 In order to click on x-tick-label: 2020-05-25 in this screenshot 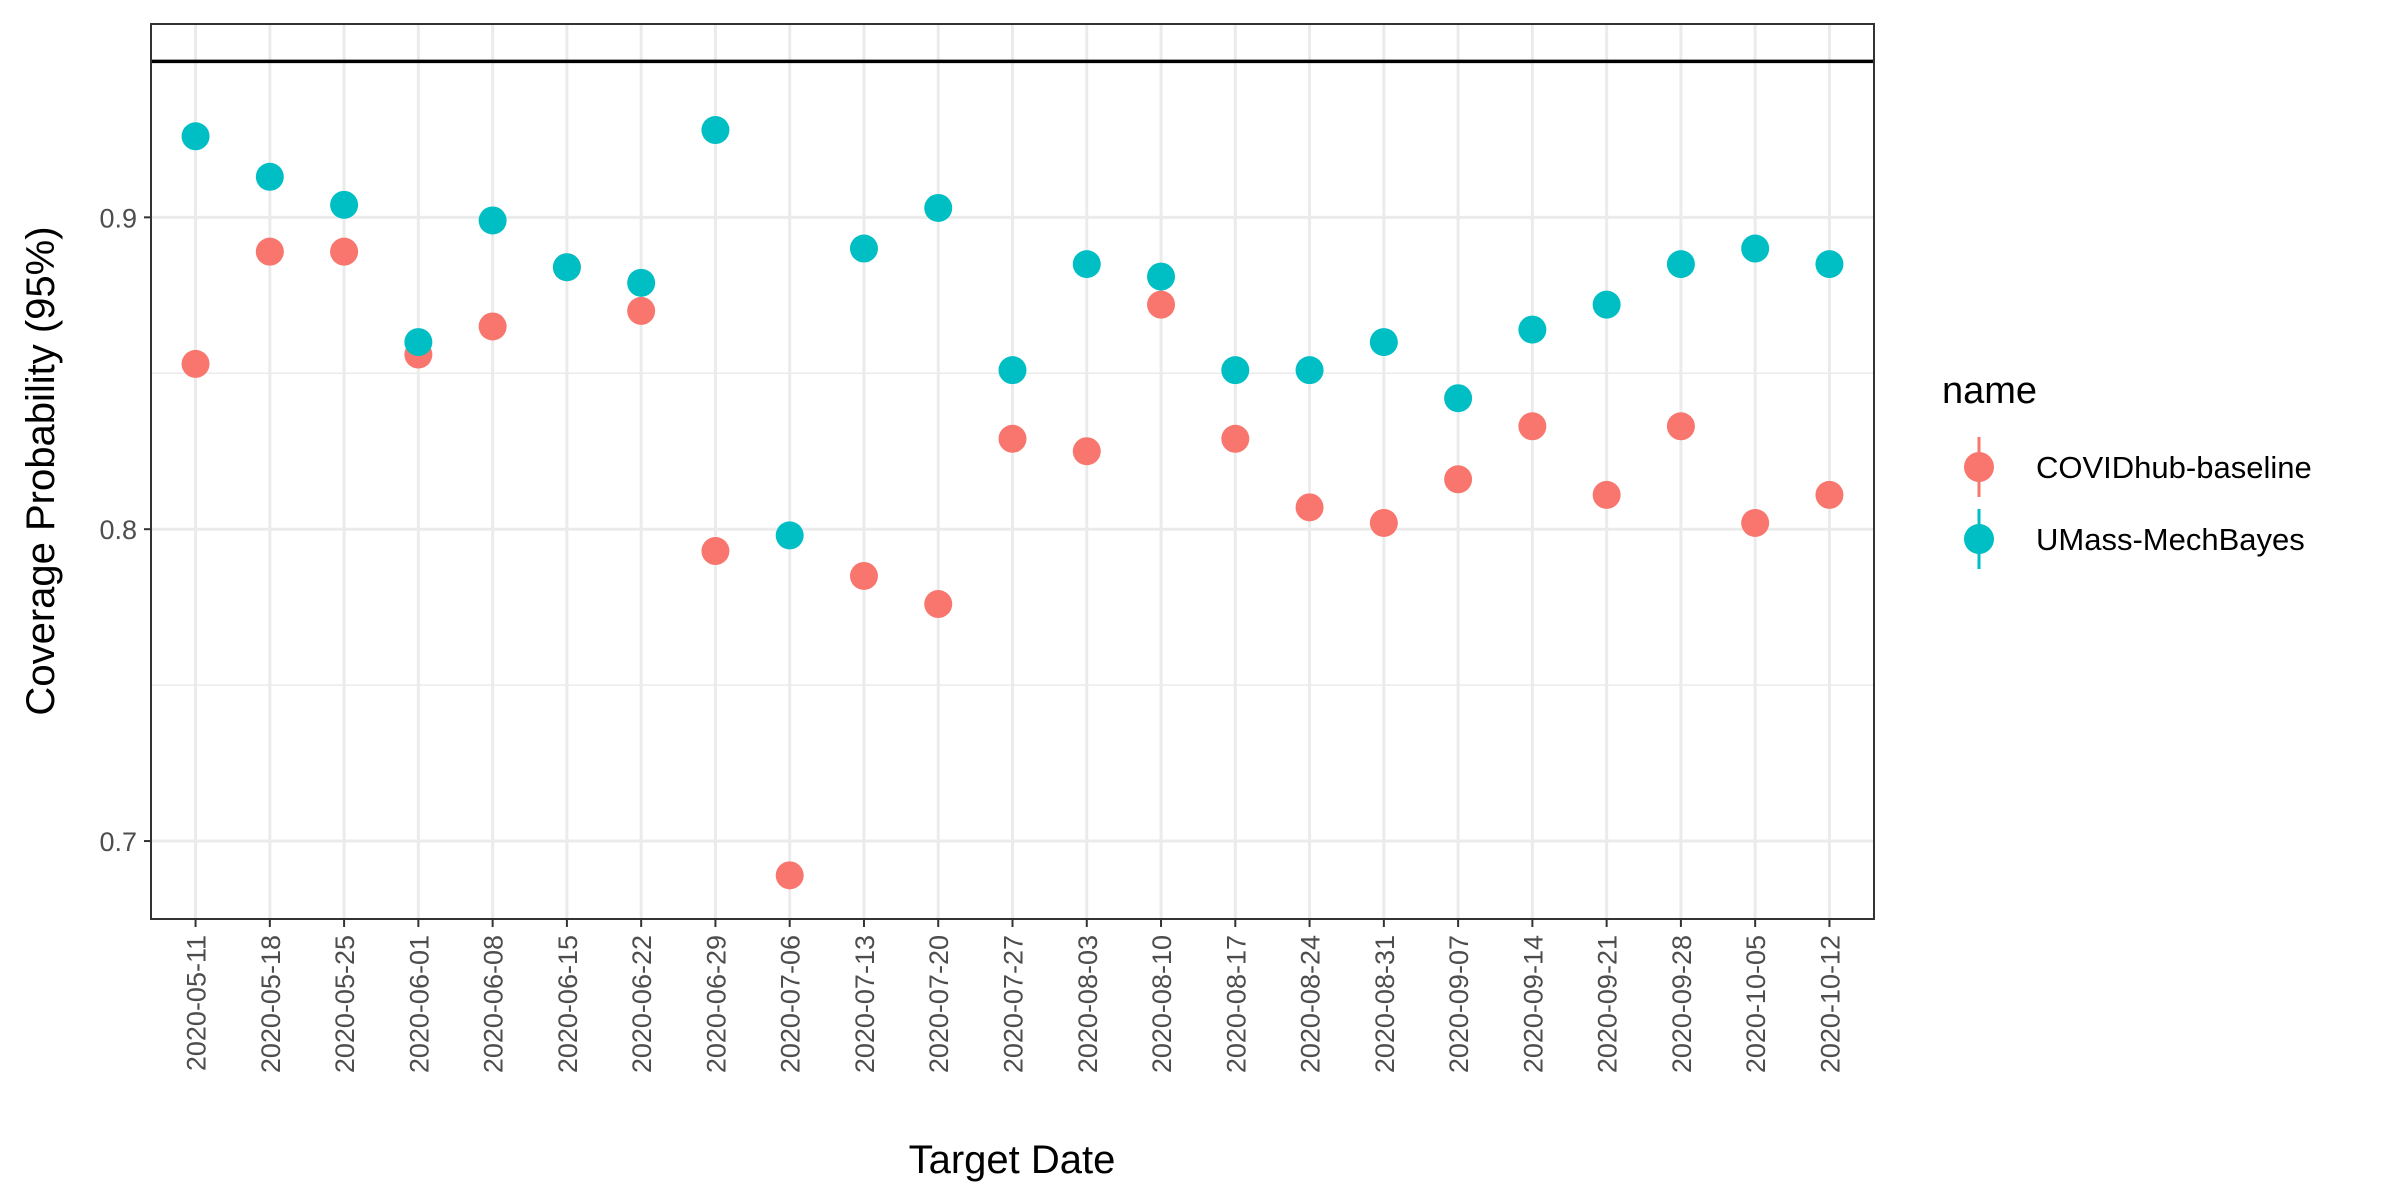, I will do `click(345, 1004)`.